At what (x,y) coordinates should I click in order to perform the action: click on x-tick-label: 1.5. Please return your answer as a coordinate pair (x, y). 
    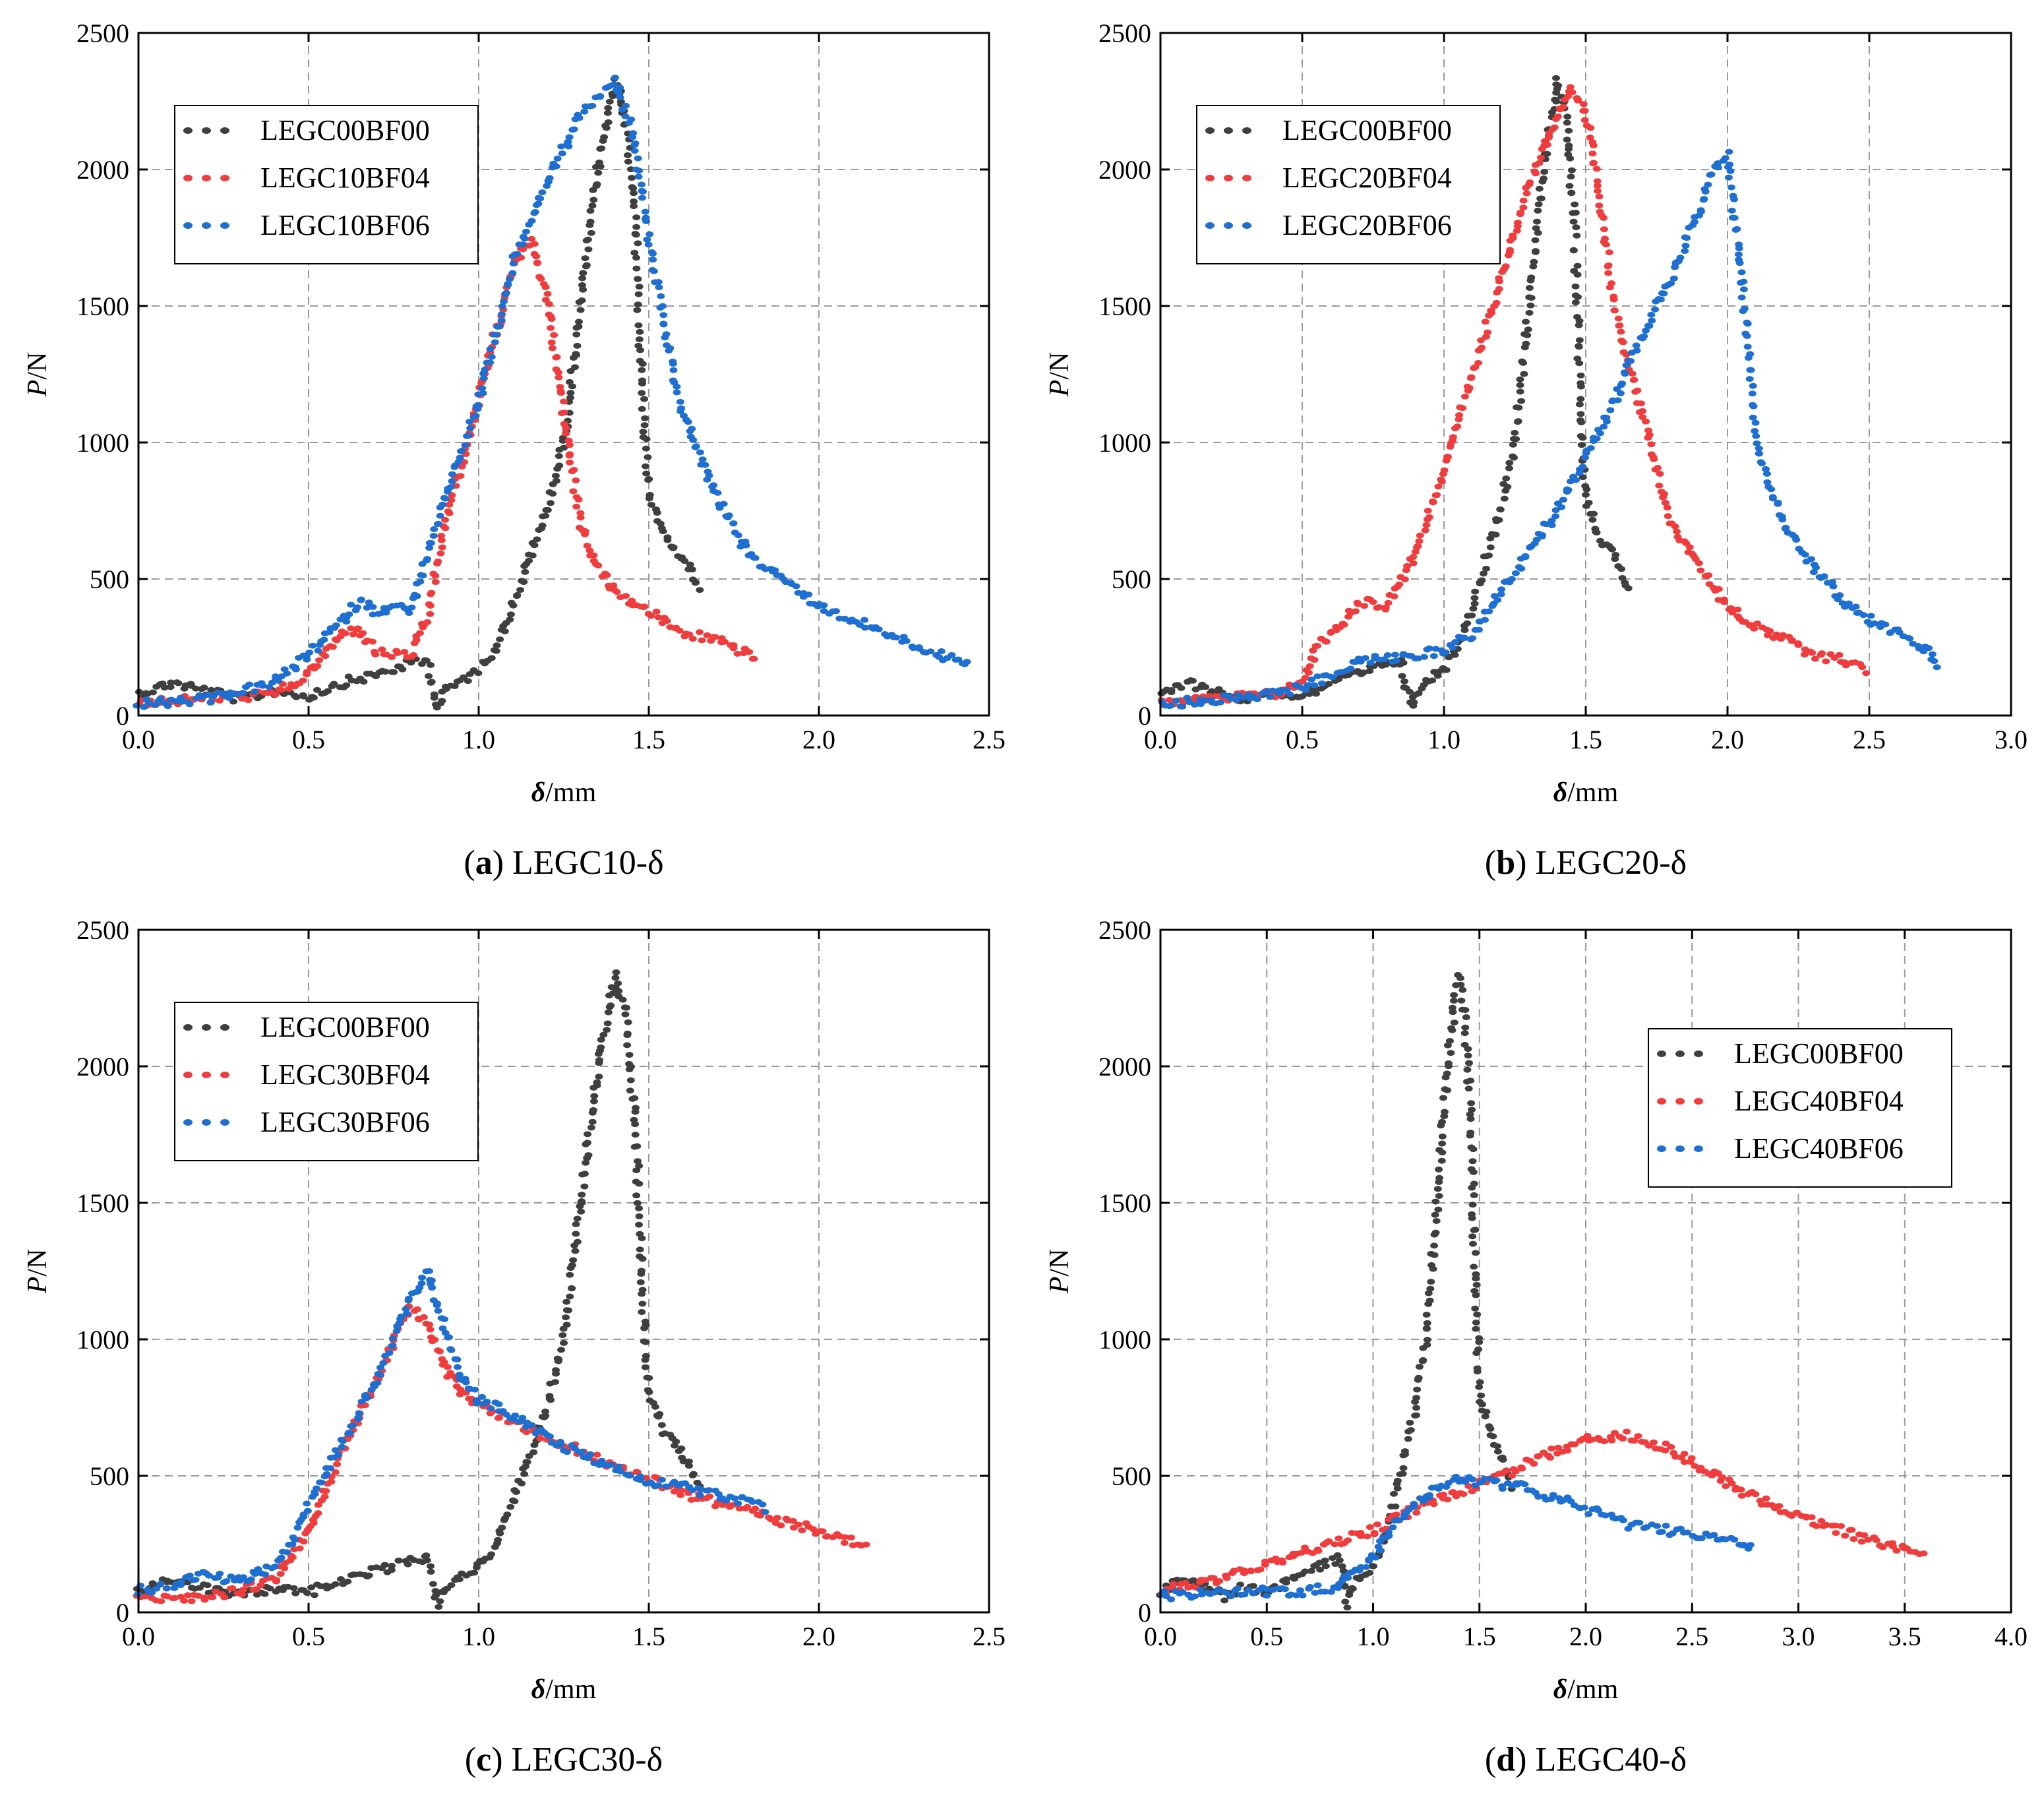
    Looking at the image, I should click on (648, 1636).